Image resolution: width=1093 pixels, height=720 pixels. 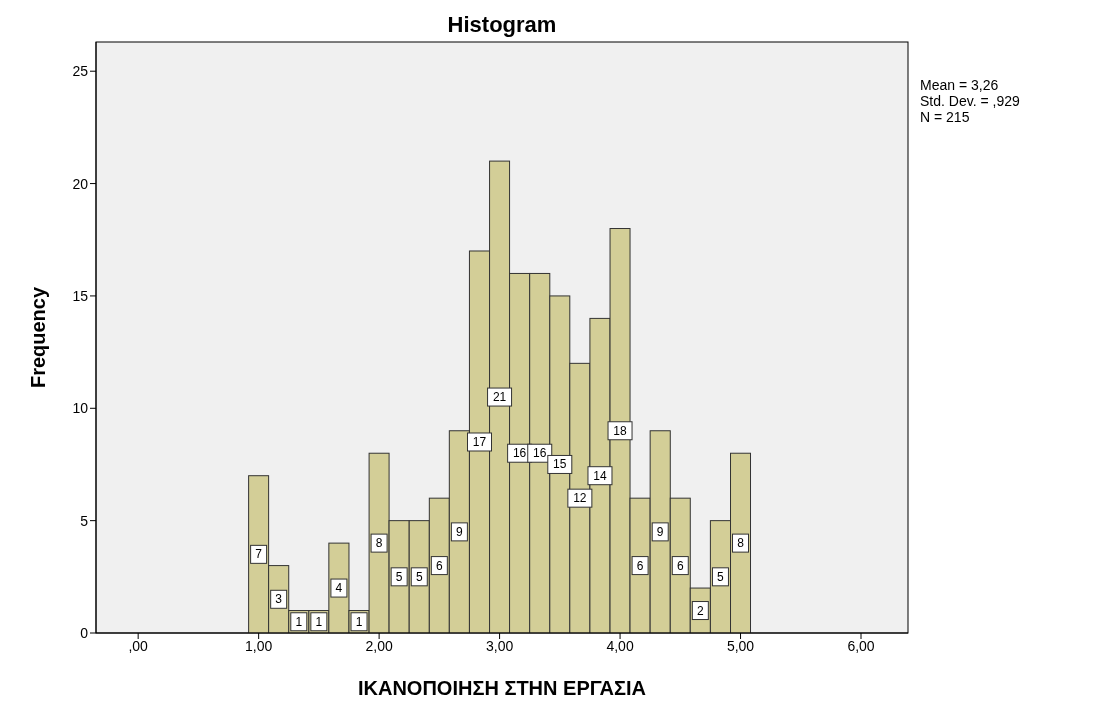 What do you see at coordinates (80, 183) in the screenshot?
I see `y-tick-label: 20` at bounding box center [80, 183].